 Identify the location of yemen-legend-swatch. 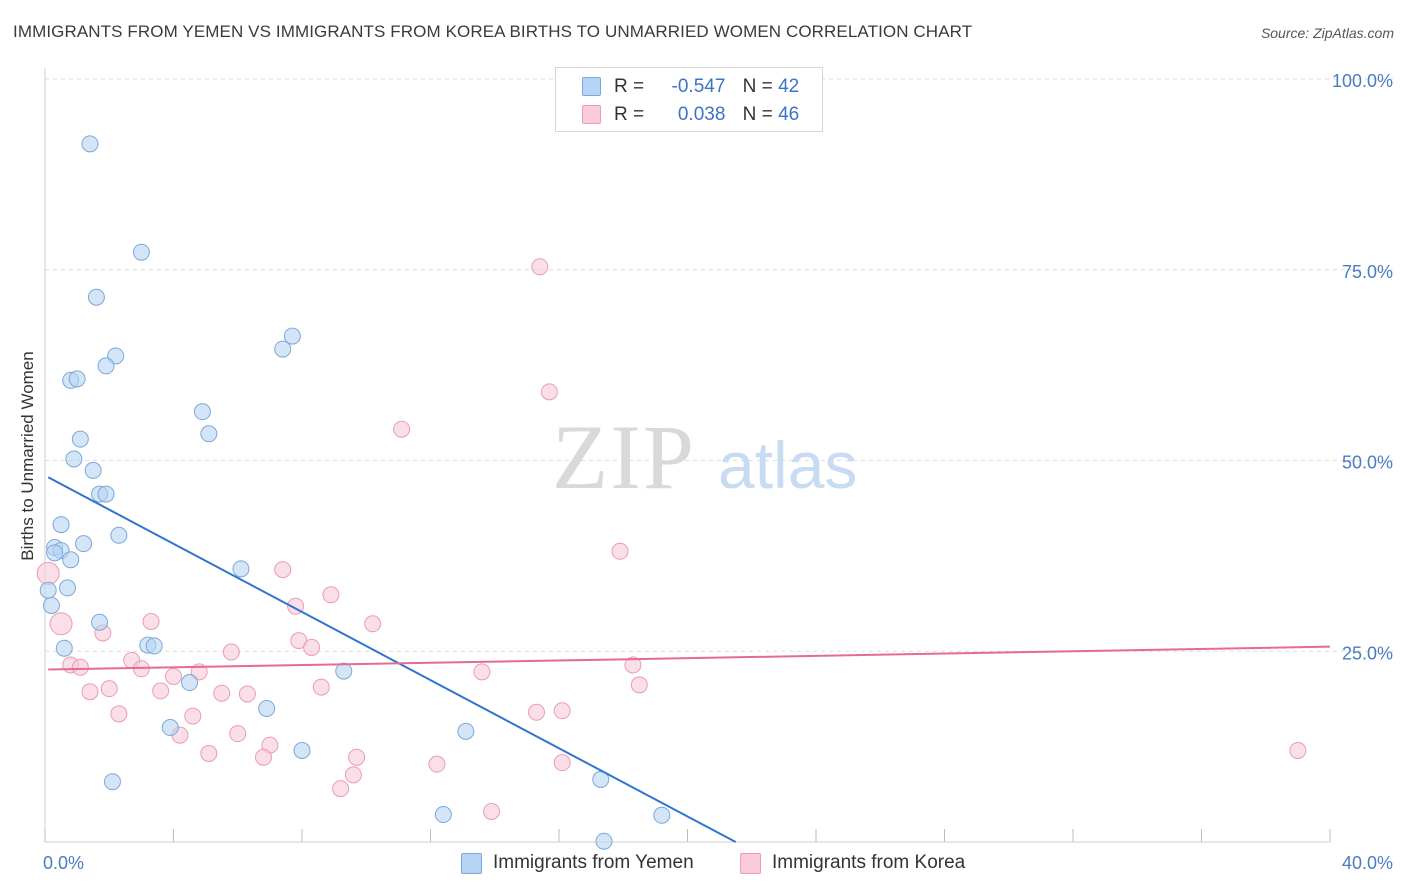
(471, 863).